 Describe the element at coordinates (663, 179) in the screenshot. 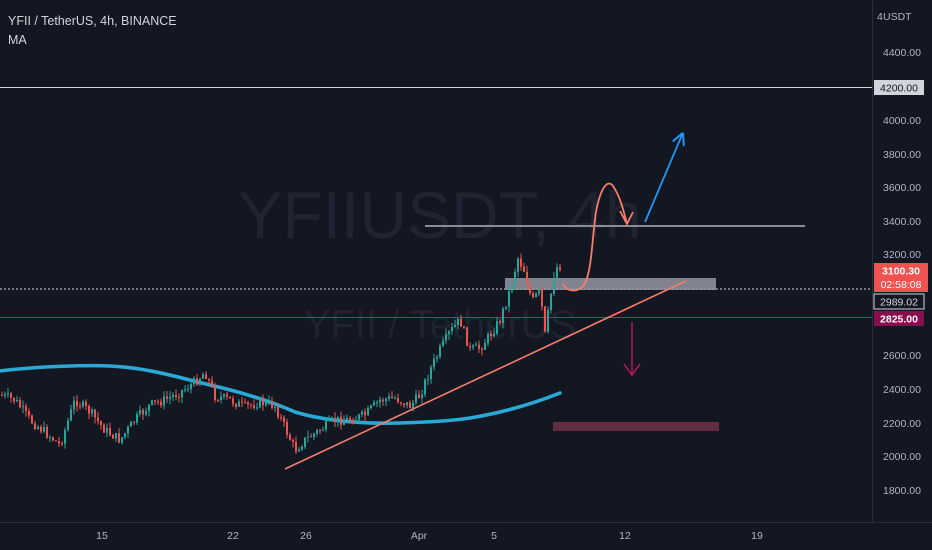

I see `breakout-arrow` at that location.